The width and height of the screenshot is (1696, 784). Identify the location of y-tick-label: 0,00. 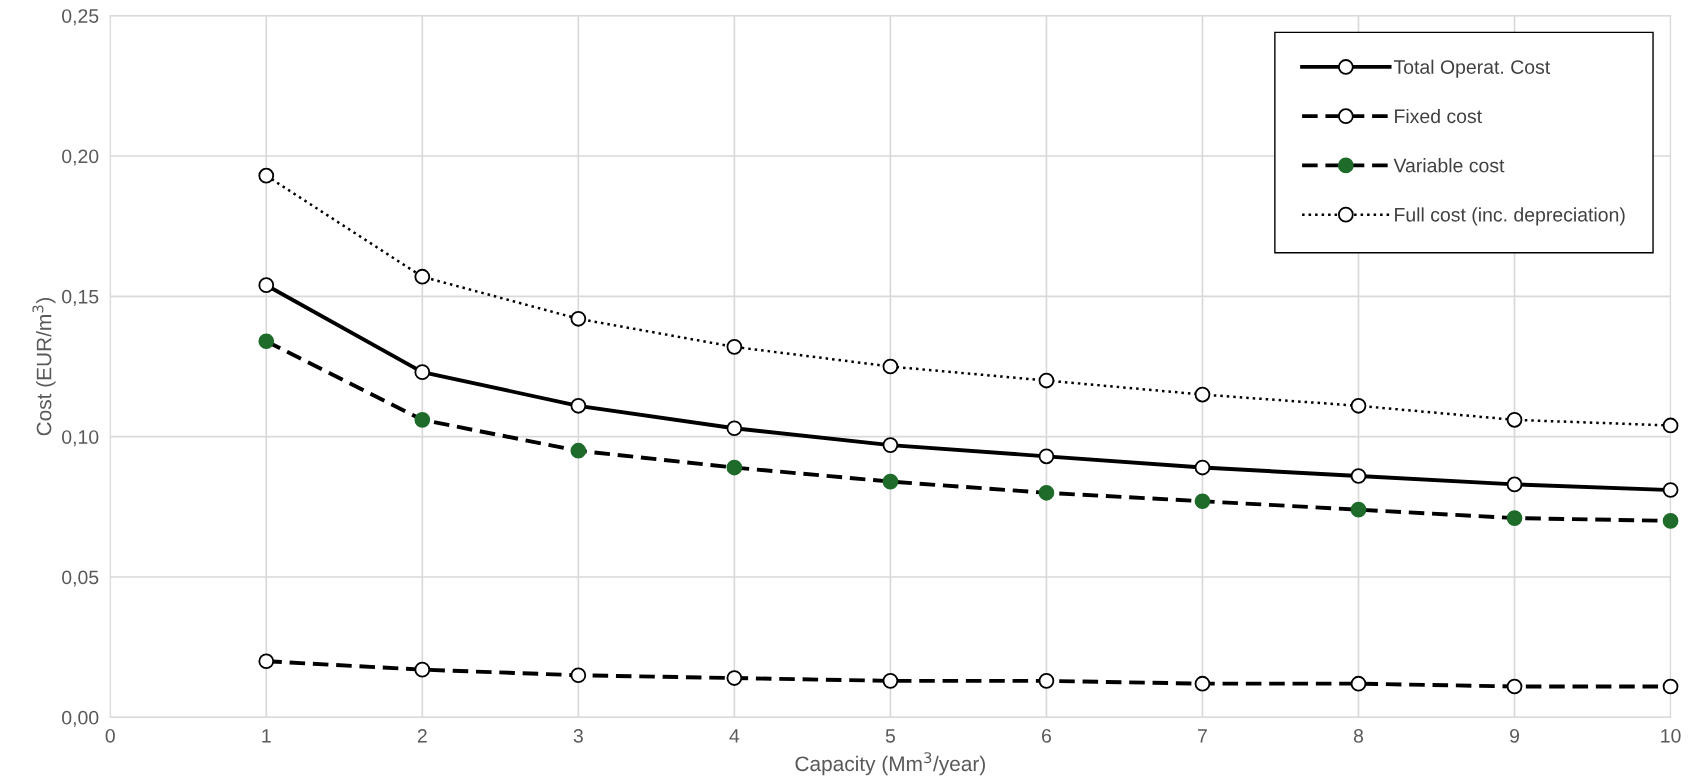
(80, 718).